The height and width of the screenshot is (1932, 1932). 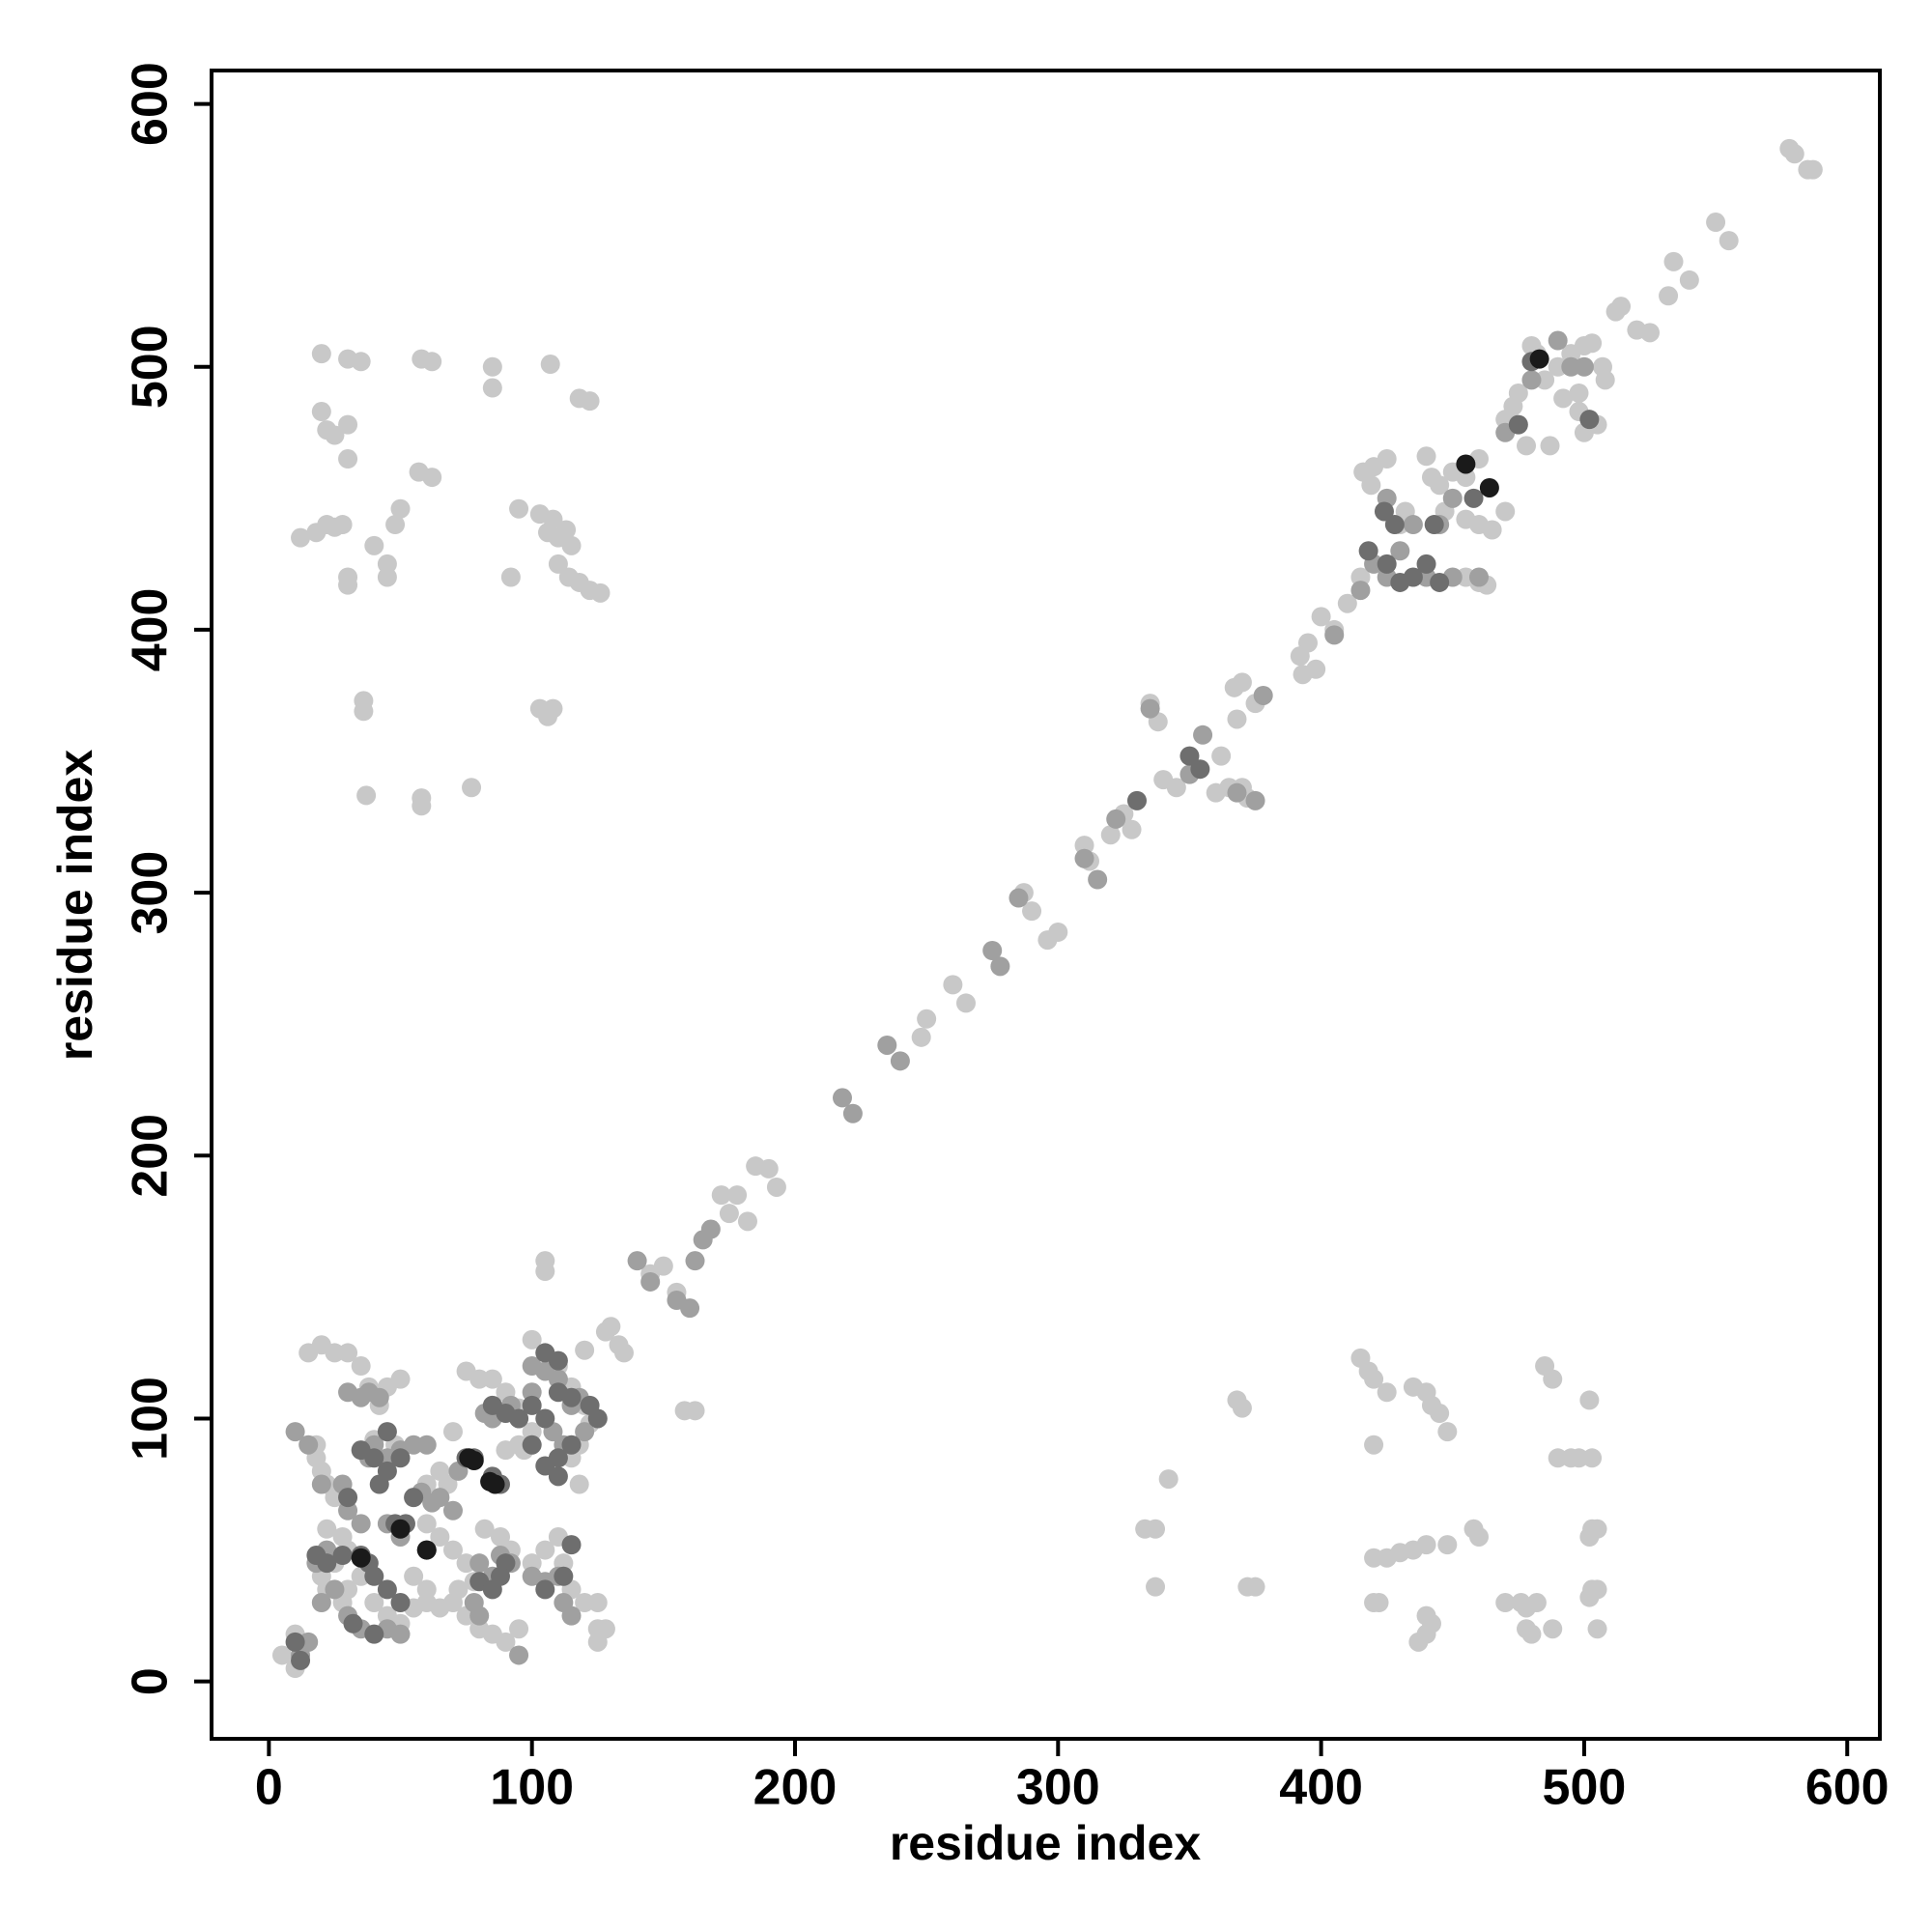 I want to click on x-axis-label: residue index, so click(x=1046, y=1843).